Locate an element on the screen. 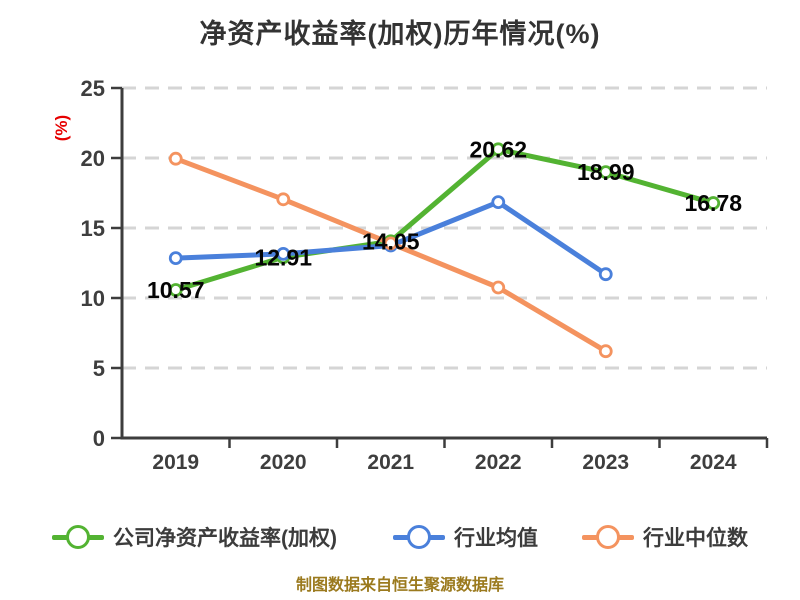 This screenshot has width=800, height=600. data-label: 10.57 is located at coordinates (176, 290).